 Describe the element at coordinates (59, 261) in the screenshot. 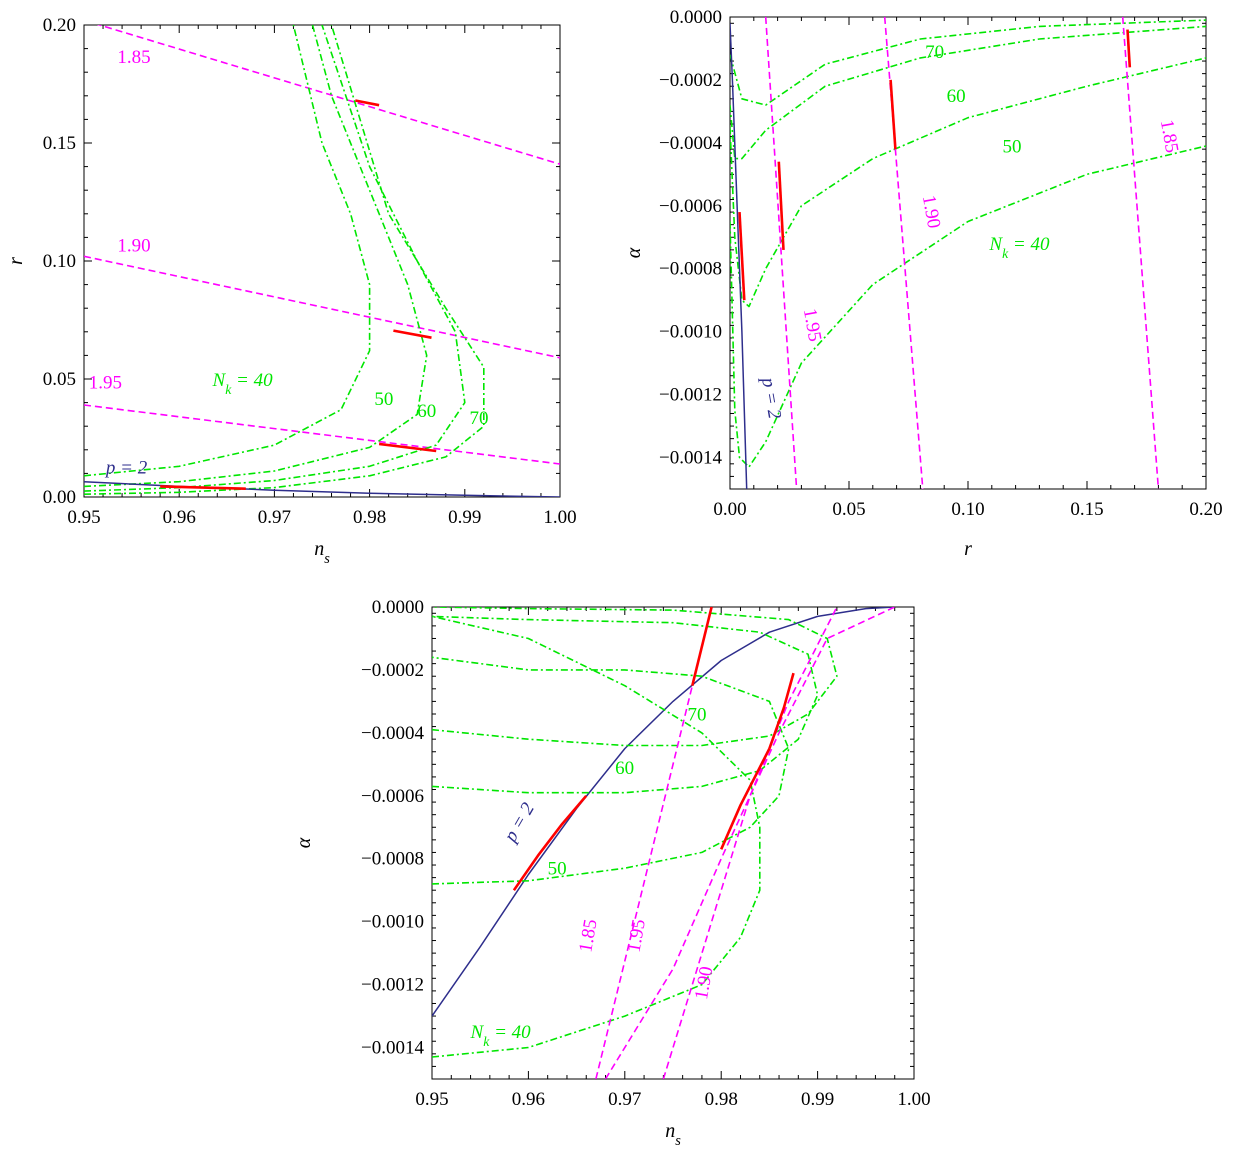

I see `y-tick-label: 0.10` at that location.